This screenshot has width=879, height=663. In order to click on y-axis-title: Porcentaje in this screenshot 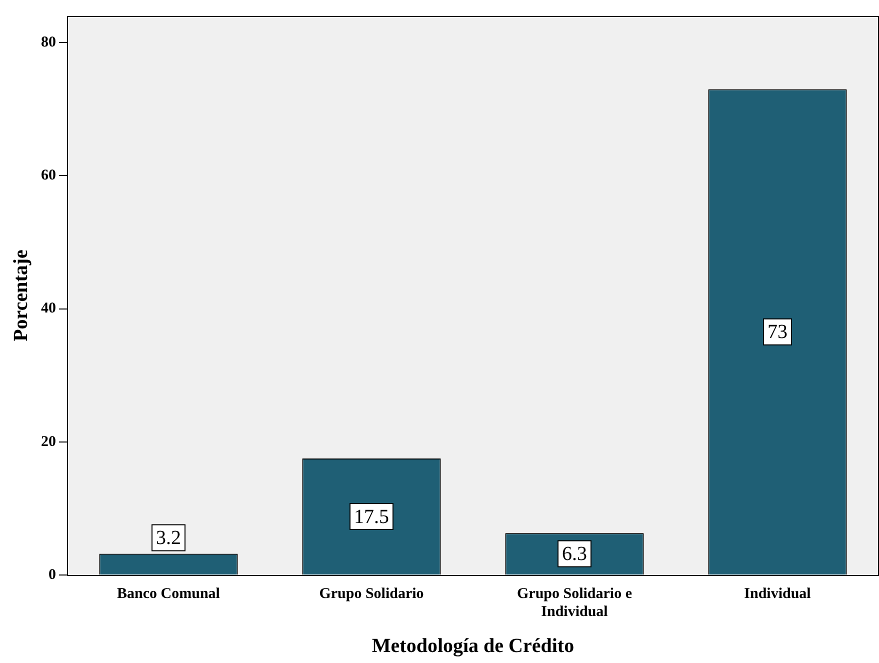, I will do `click(21, 295)`.